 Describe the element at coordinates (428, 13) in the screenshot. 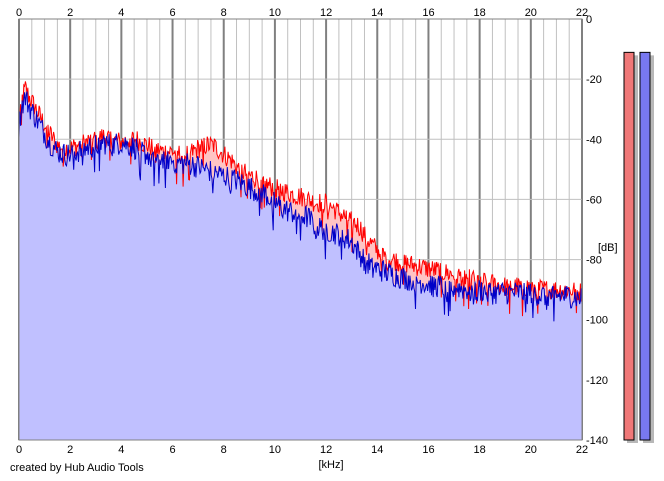

I see `x-tick-label-top: 16` at that location.